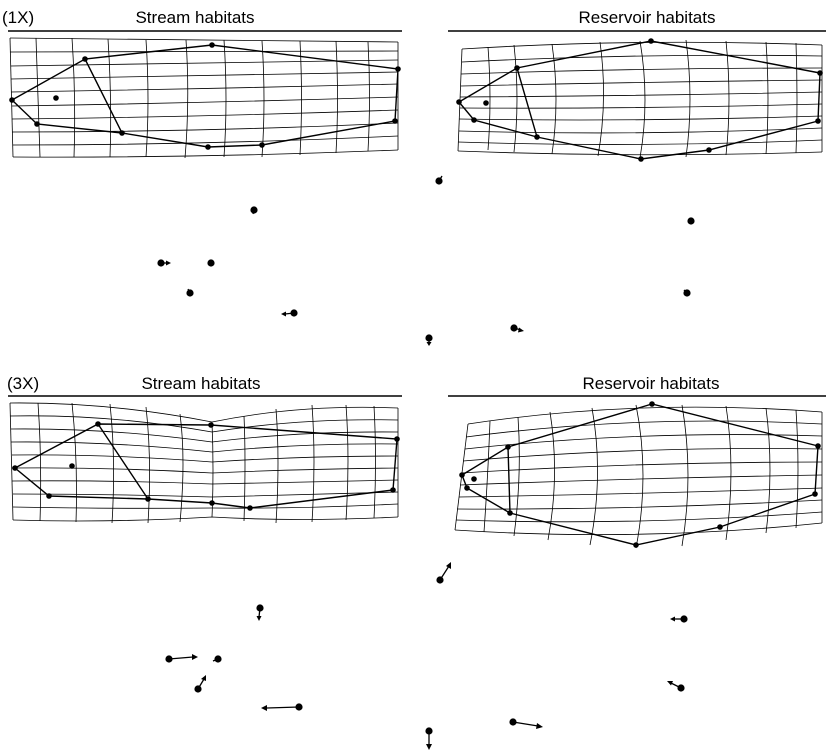 Image resolution: width=829 pixels, height=752 pixels. I want to click on row2-stream-landmarks, so click(206, 466).